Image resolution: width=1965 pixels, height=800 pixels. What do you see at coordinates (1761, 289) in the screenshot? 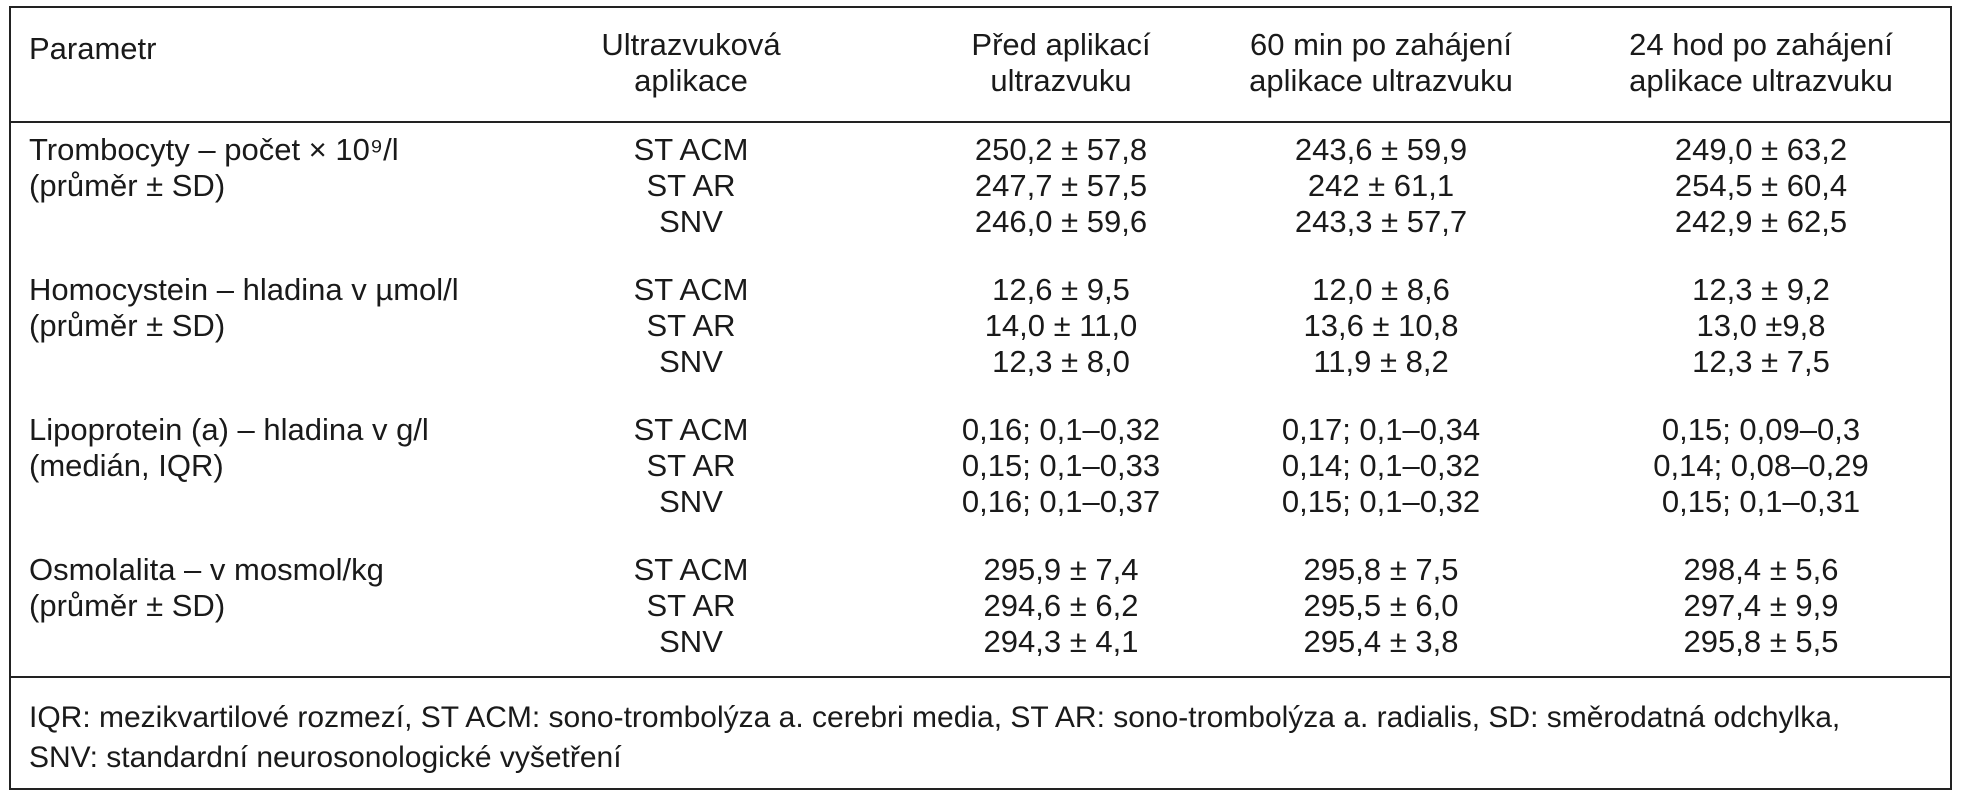
I see `h24-cell: 12,3 ± 9,2` at bounding box center [1761, 289].